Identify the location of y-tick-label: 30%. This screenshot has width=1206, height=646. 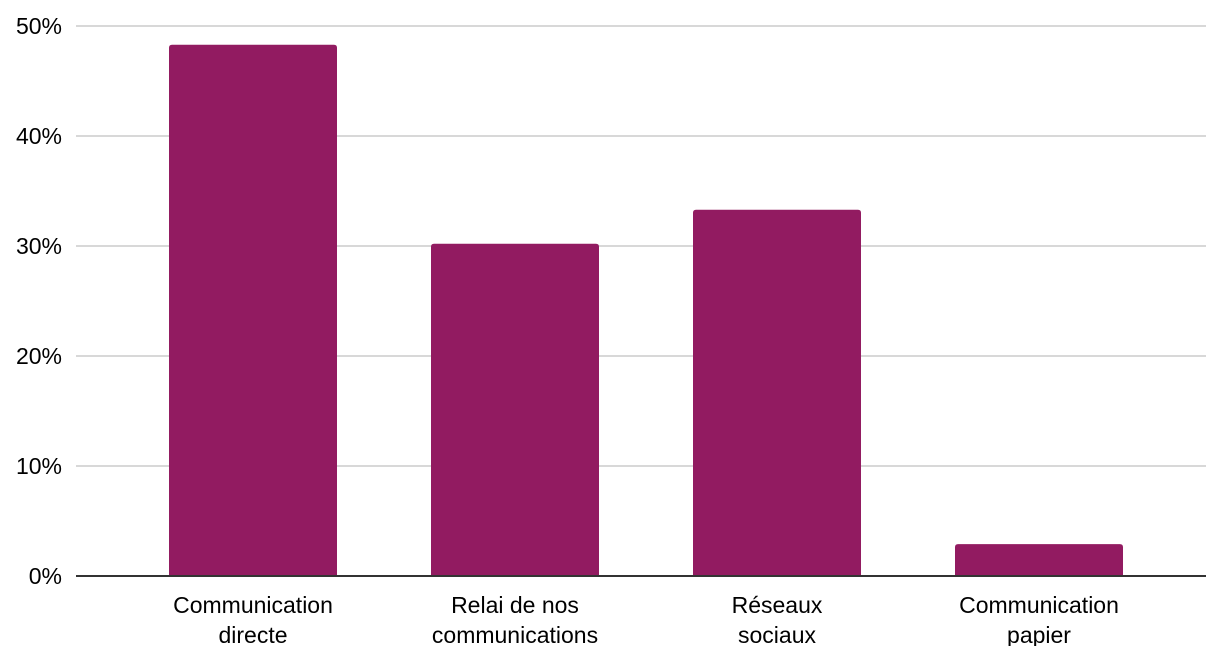
(39, 246).